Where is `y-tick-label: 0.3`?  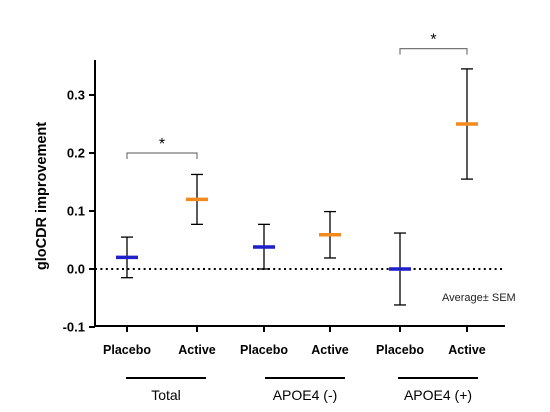 y-tick-label: 0.3 is located at coordinates (76, 95).